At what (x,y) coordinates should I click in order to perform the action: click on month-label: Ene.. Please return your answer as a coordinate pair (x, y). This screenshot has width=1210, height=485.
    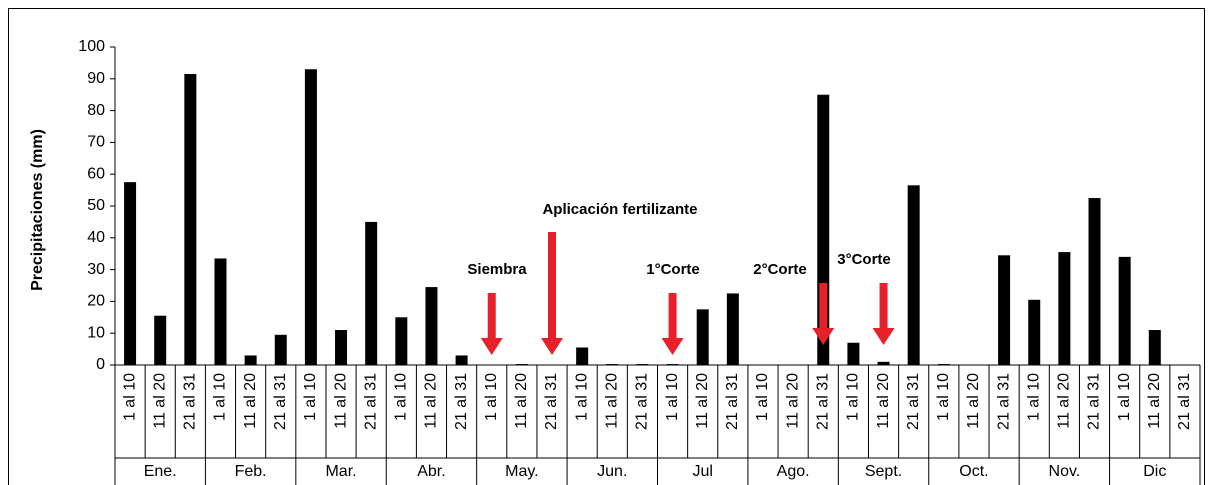
    Looking at the image, I should click on (160, 471).